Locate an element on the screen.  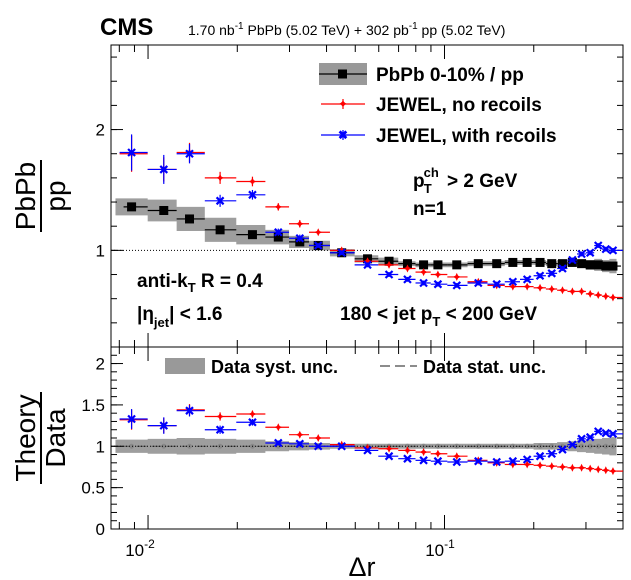
legend-syst-swatch is located at coordinates (185, 366).